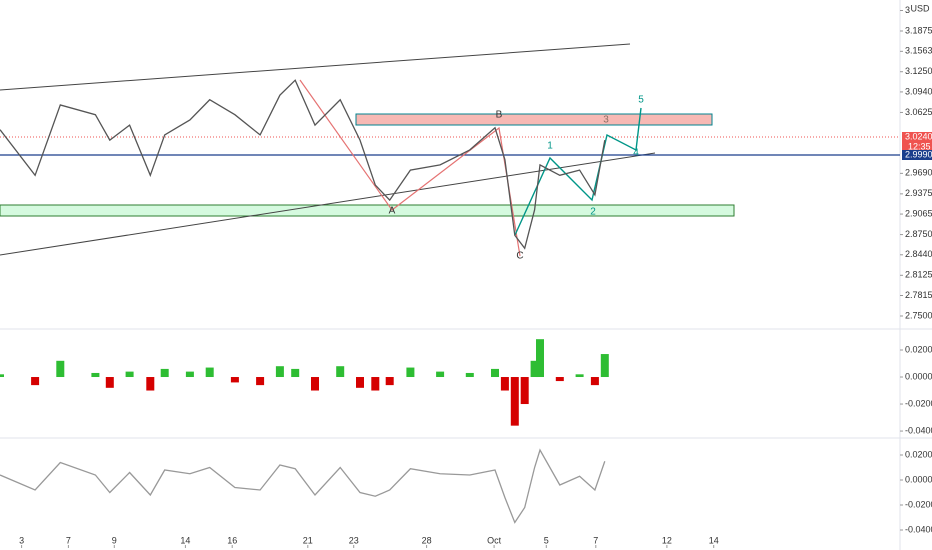 This screenshot has width=932, height=550. I want to click on countdown-badge, so click(917, 146).